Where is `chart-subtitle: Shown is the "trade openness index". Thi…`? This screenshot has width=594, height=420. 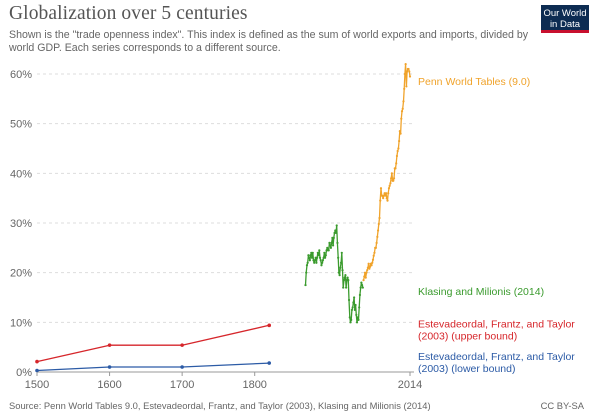 chart-subtitle: Shown is the "trade openness index". Thi… is located at coordinates (269, 41).